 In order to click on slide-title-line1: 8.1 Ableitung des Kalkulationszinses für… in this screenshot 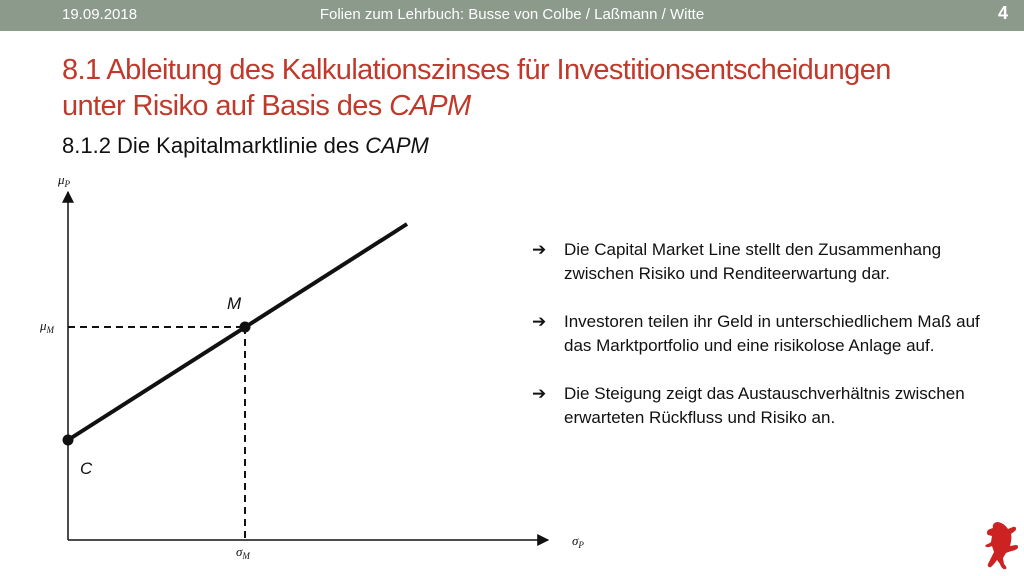, I will do `click(476, 70)`.